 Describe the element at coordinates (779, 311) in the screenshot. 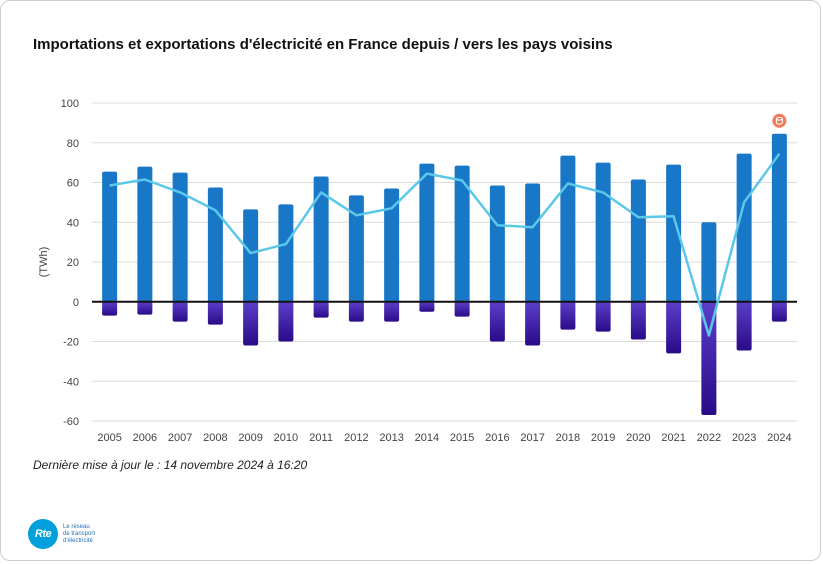

I see `bar-export-2024` at that location.